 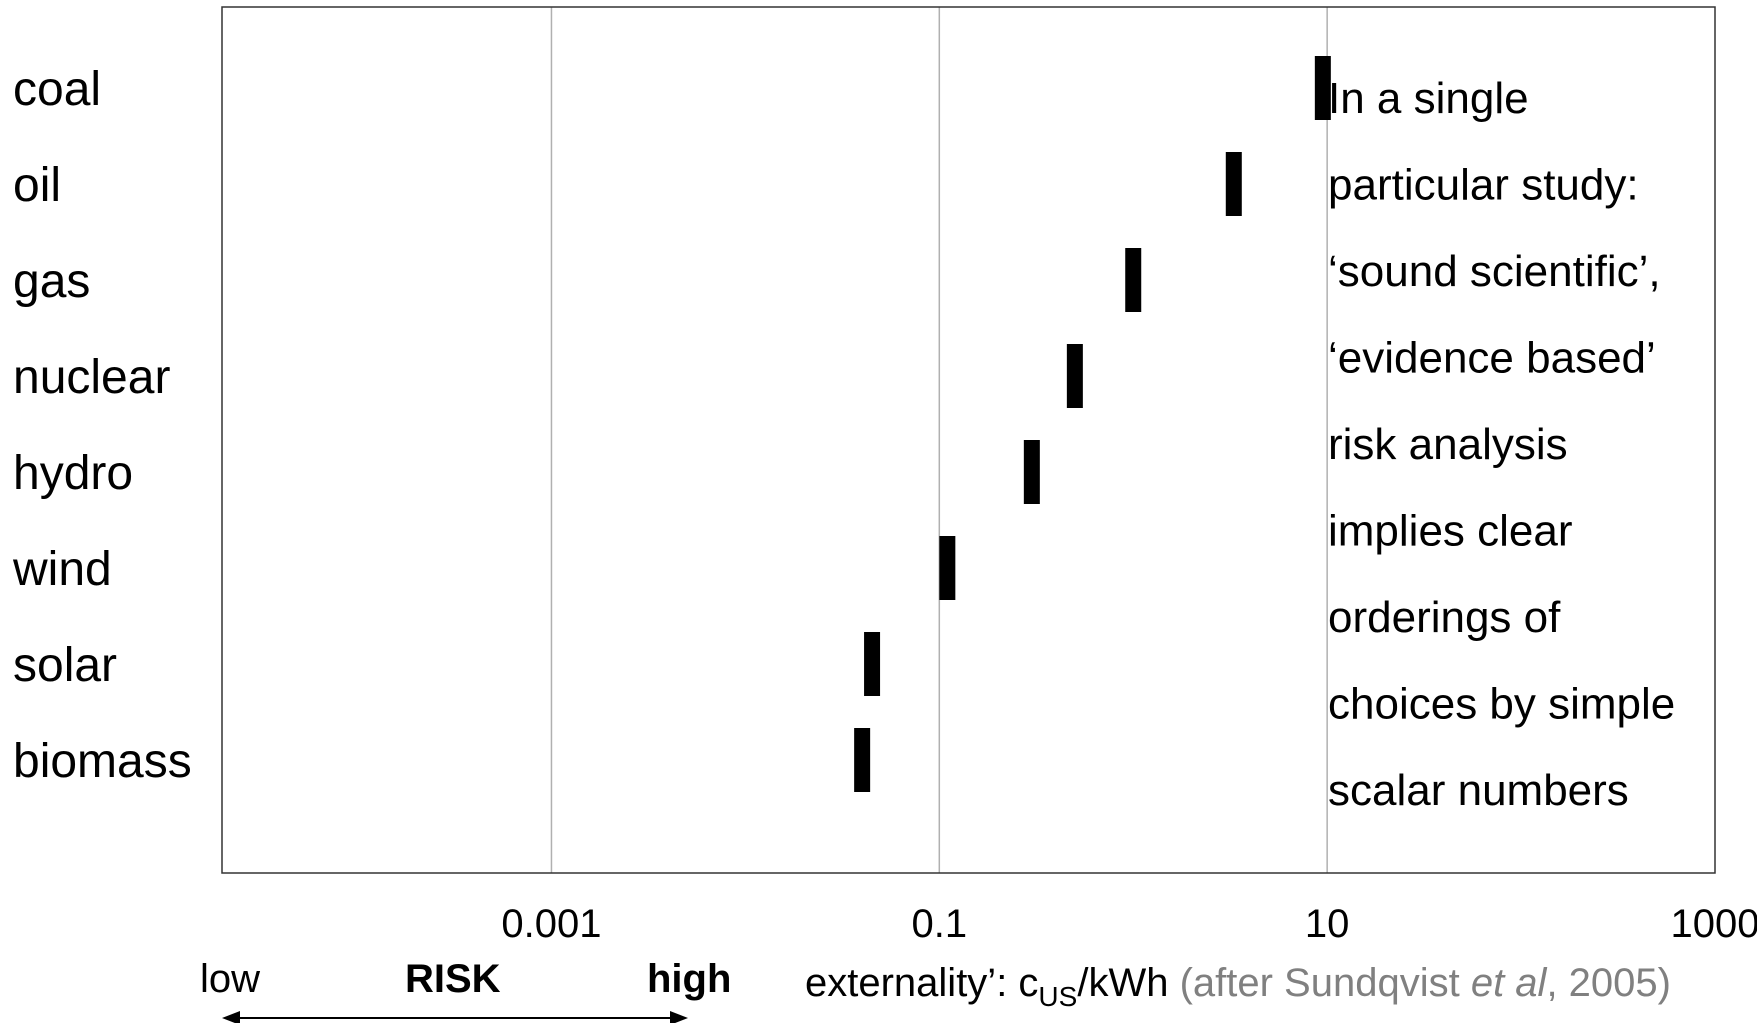 I want to click on category-label: oil, so click(x=37, y=185).